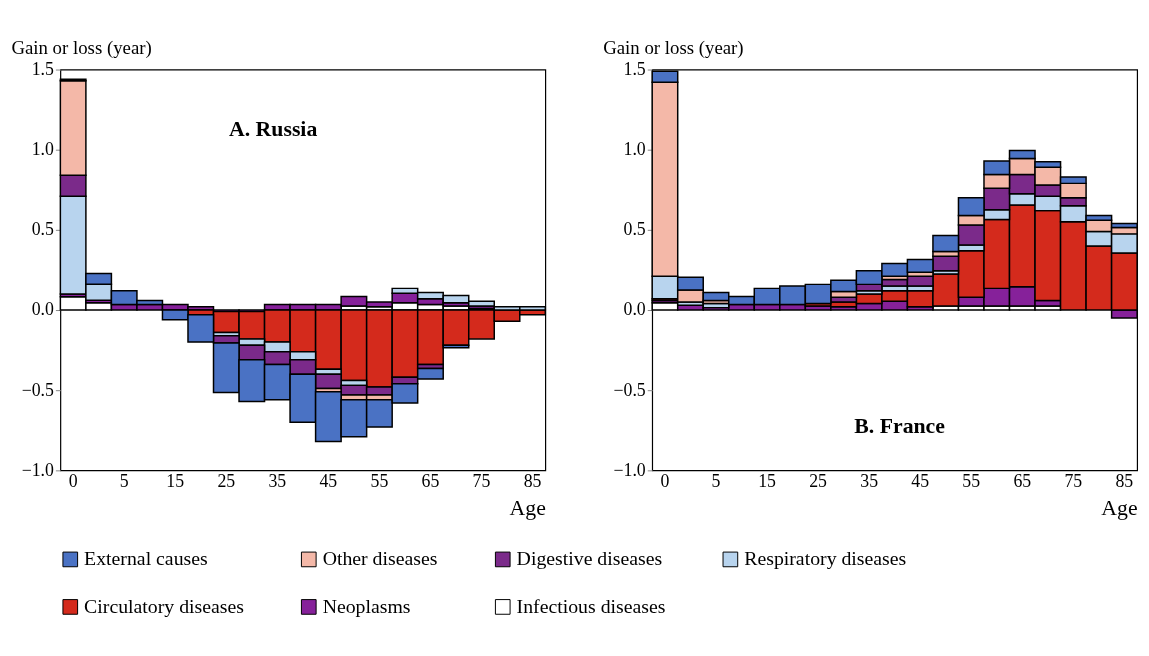 The image size is (1149, 656). Describe the element at coordinates (164, 605) in the screenshot. I see `legend-label: Circulatory diseases` at that location.